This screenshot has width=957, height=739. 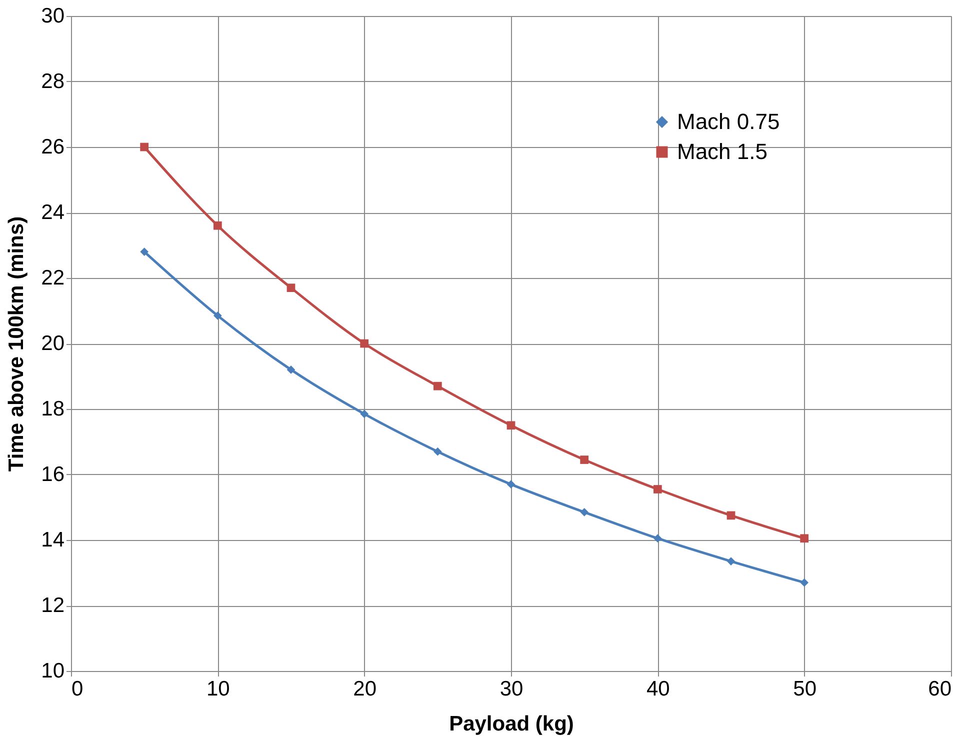 I want to click on x-tick-label: 40, so click(x=658, y=689).